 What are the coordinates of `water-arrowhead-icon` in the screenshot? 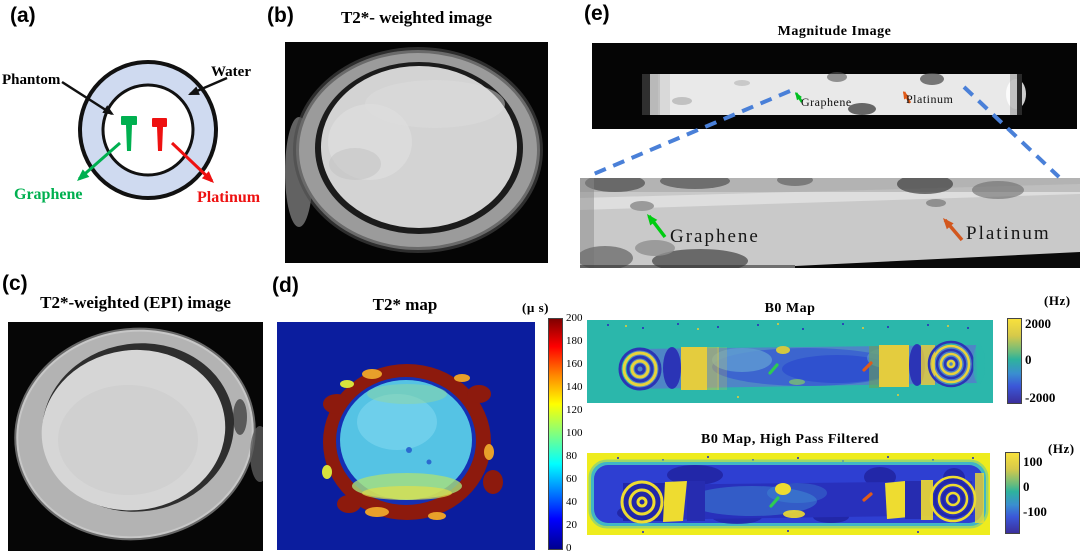 It's located at (194, 90).